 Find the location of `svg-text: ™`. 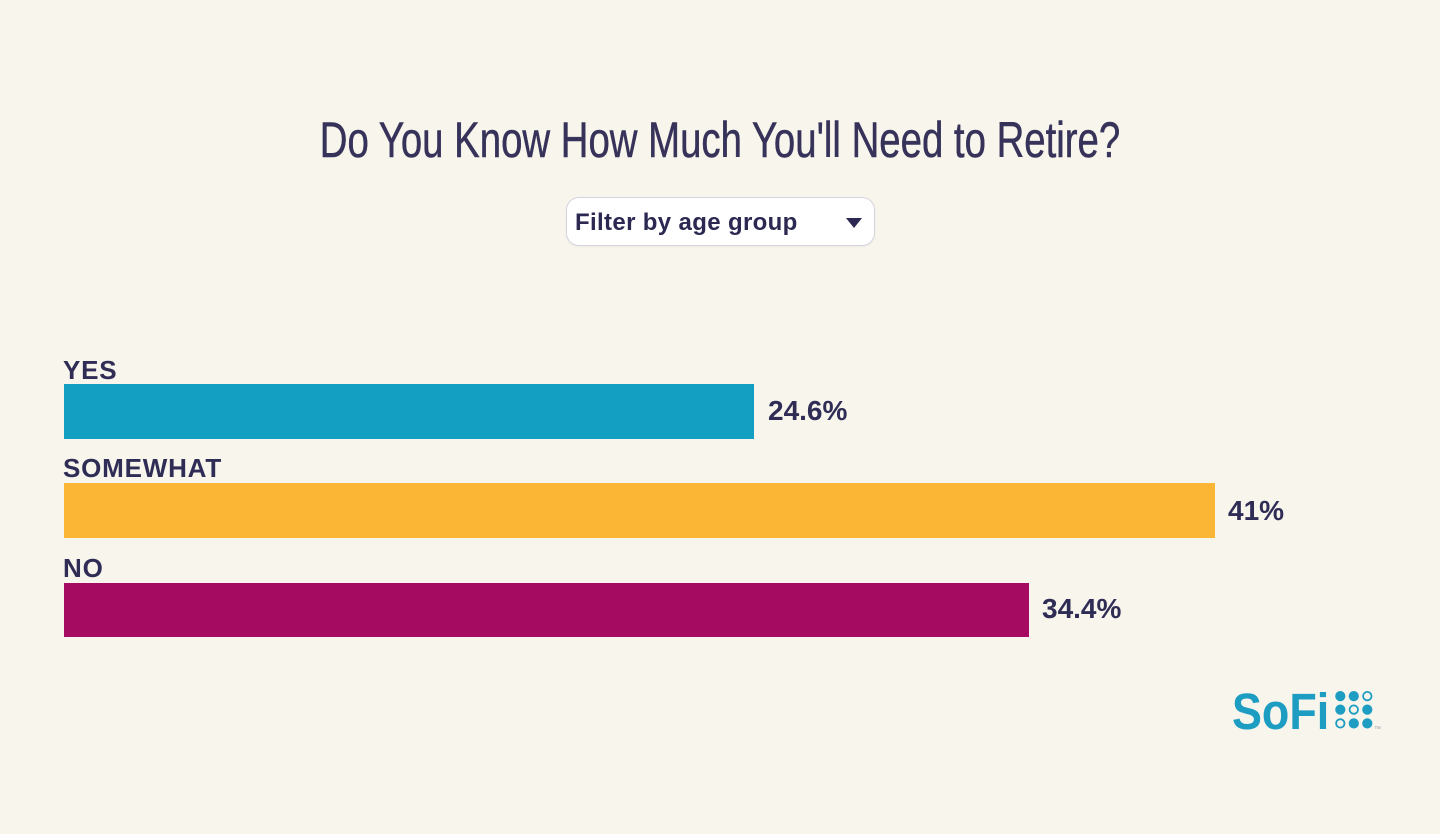

svg-text: ™ is located at coordinates (1377, 729).